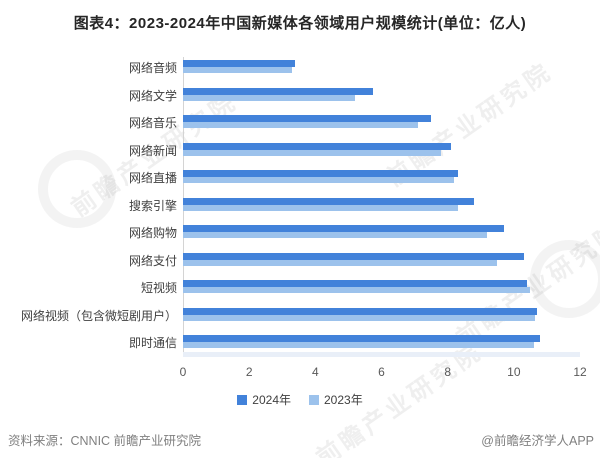 This screenshot has width=600, height=458. I want to click on chart-title: 图表4：2023-2024年中国新媒体各领域用户规模统计(单位：亿人), so click(300, 23).